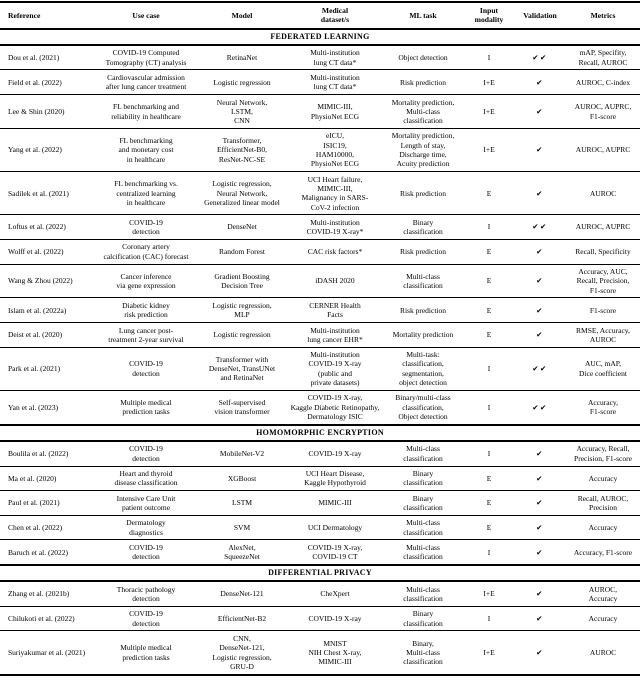  I want to click on cell-model: DenseNet-121, so click(242, 594).